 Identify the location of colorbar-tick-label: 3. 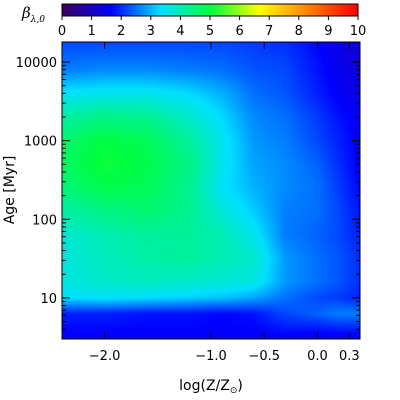
(151, 31).